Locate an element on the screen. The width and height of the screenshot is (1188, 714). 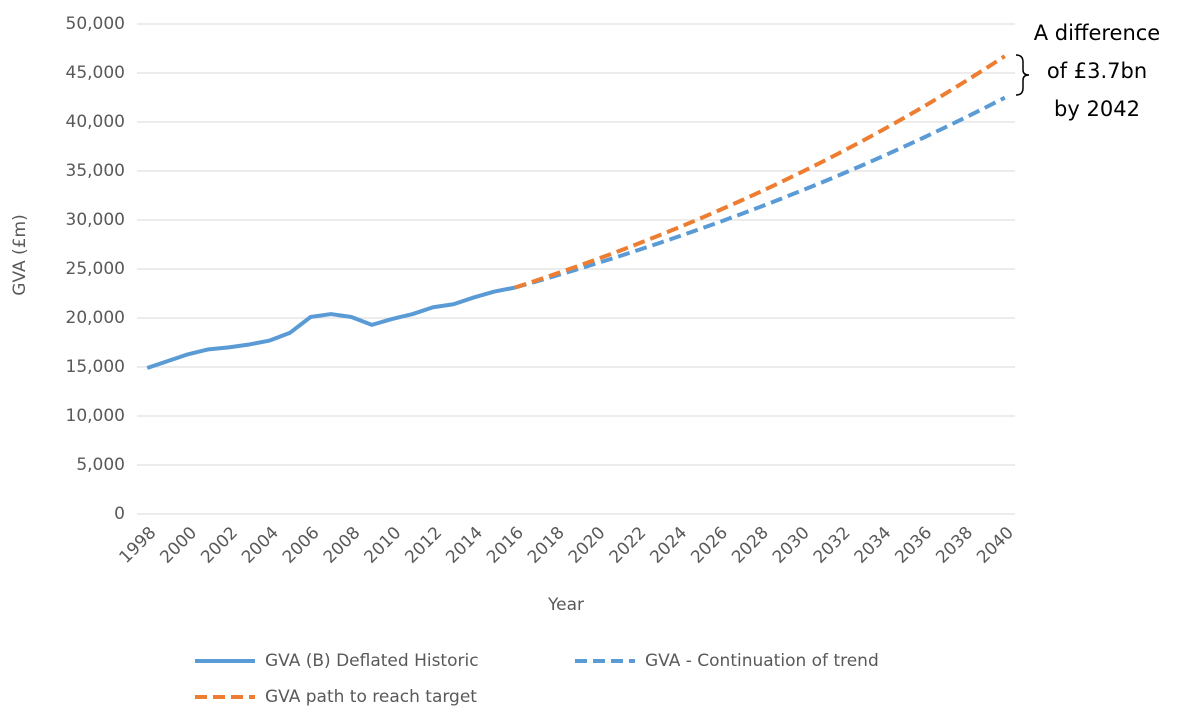
x-tick-label: 2032 is located at coordinates (832, 545).